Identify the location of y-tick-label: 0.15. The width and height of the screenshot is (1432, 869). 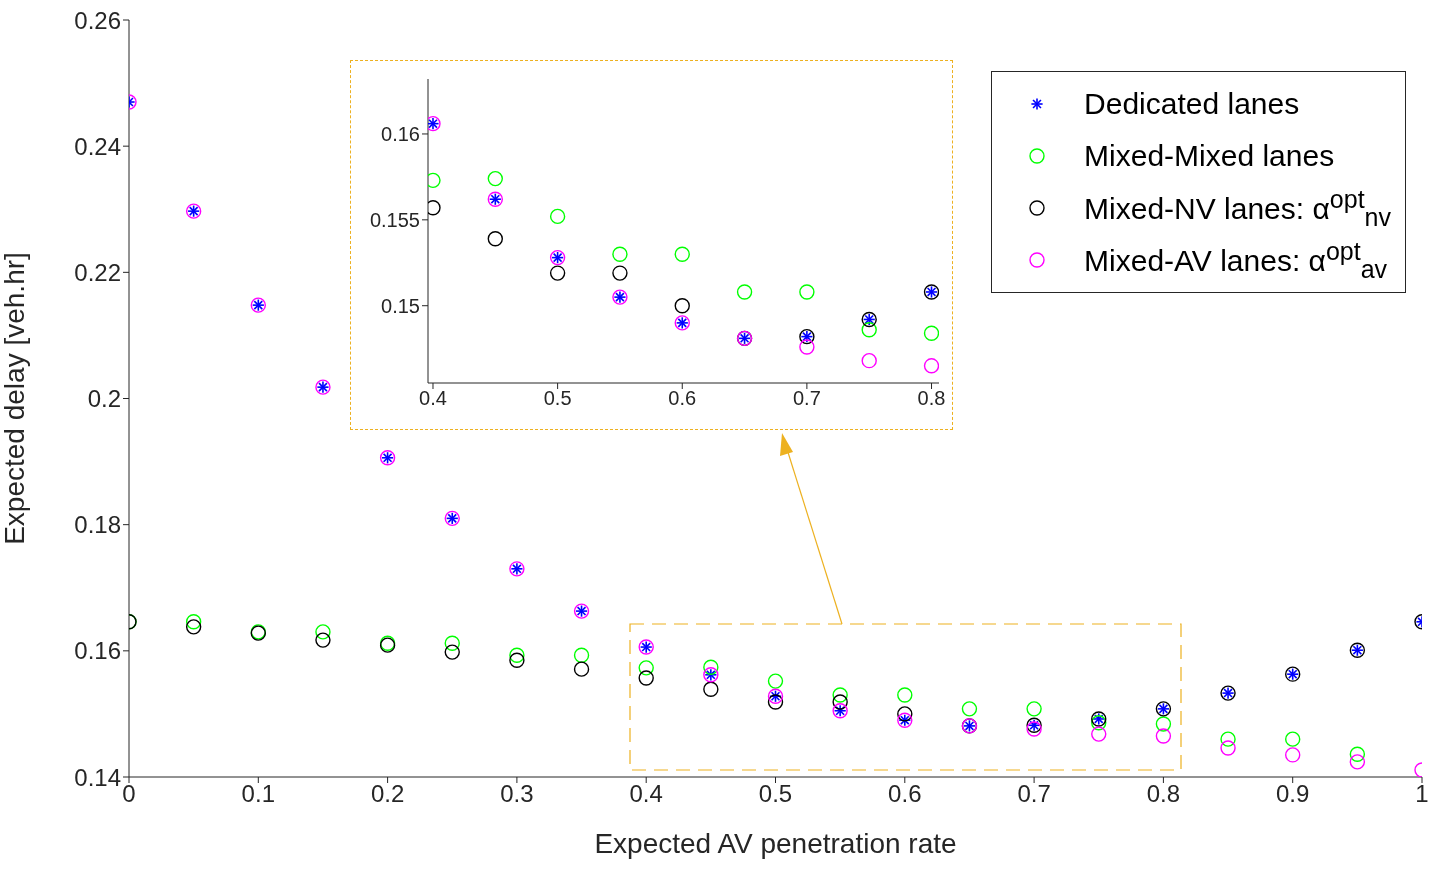
(400, 305).